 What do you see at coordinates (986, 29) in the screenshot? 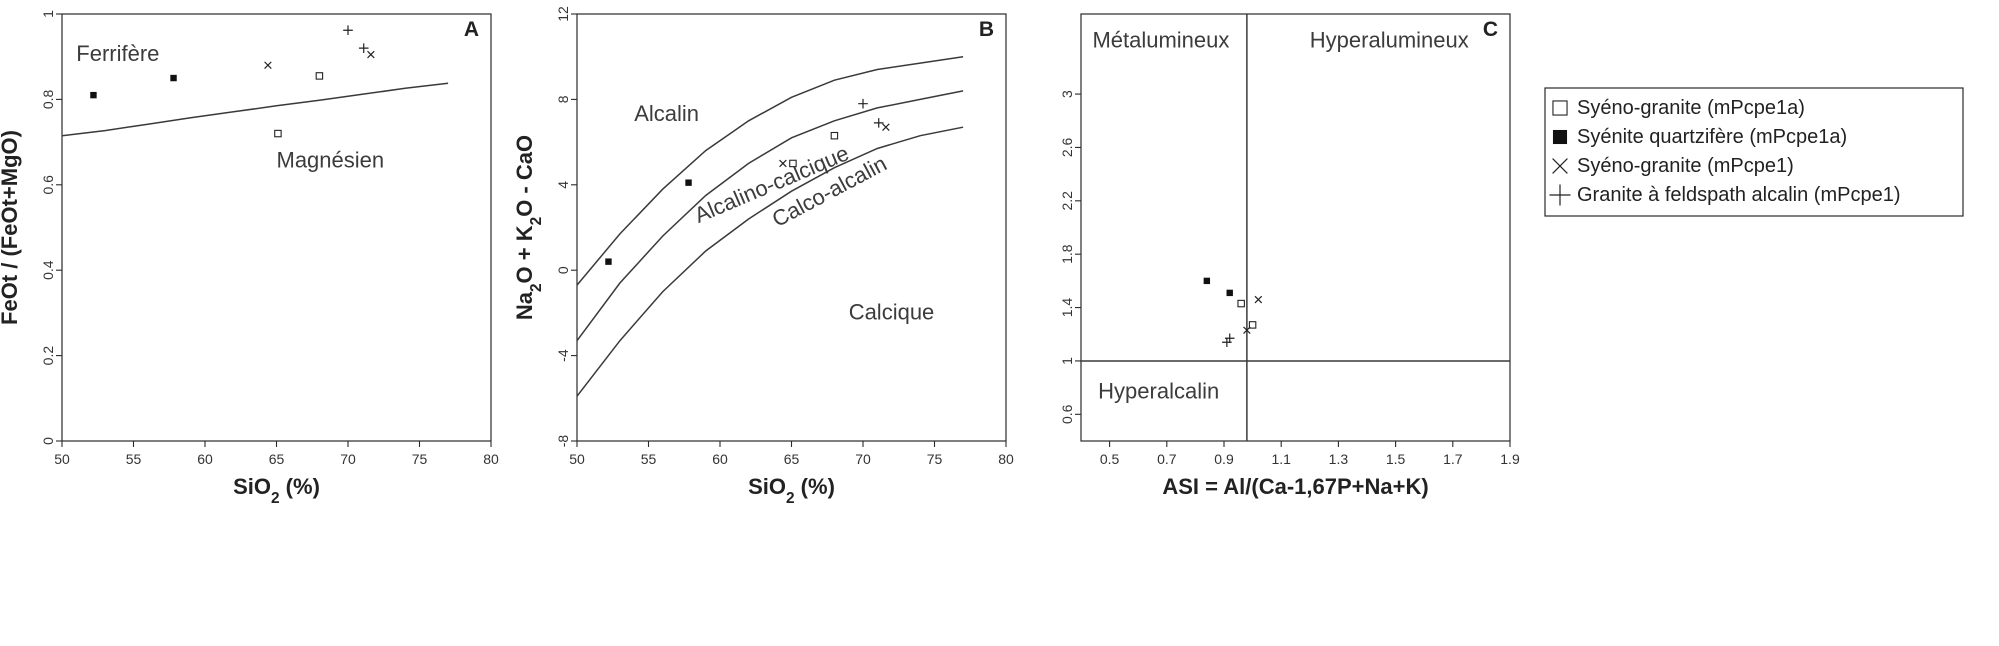
I see `panel-letter: B` at bounding box center [986, 29].